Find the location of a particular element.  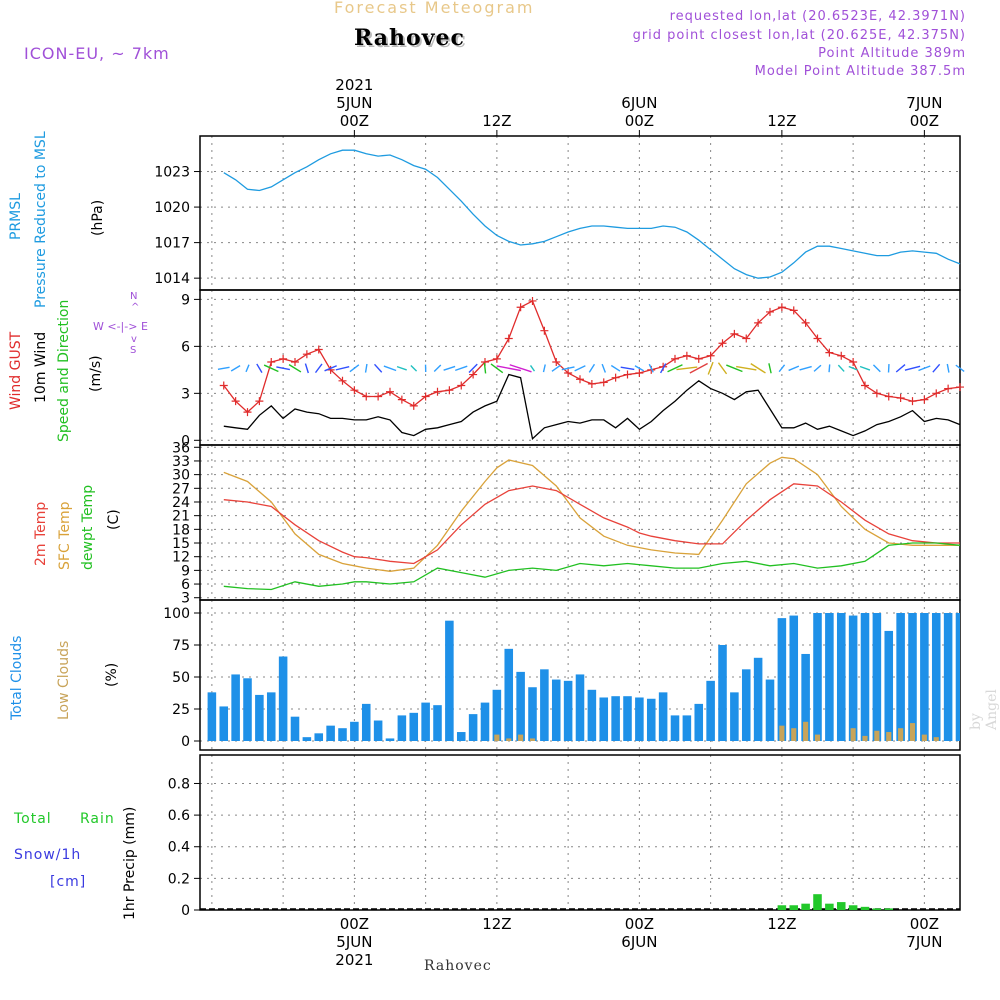

model-altitude: Model Point Altitude 387.5m is located at coordinates (860, 71).